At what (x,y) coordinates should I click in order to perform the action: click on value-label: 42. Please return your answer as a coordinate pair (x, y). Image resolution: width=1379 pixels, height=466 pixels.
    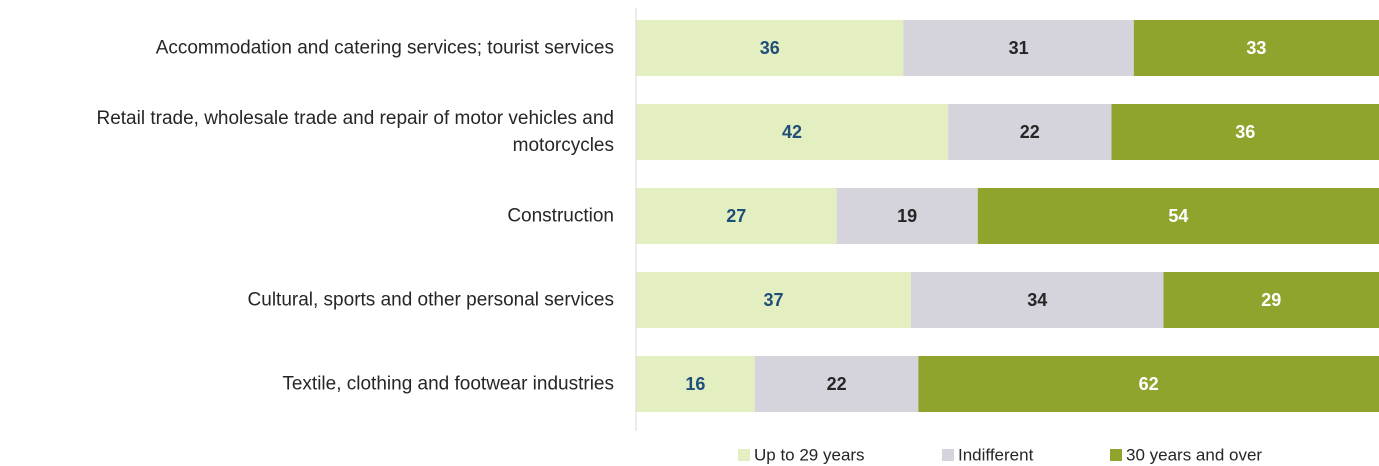
    Looking at the image, I should click on (792, 132).